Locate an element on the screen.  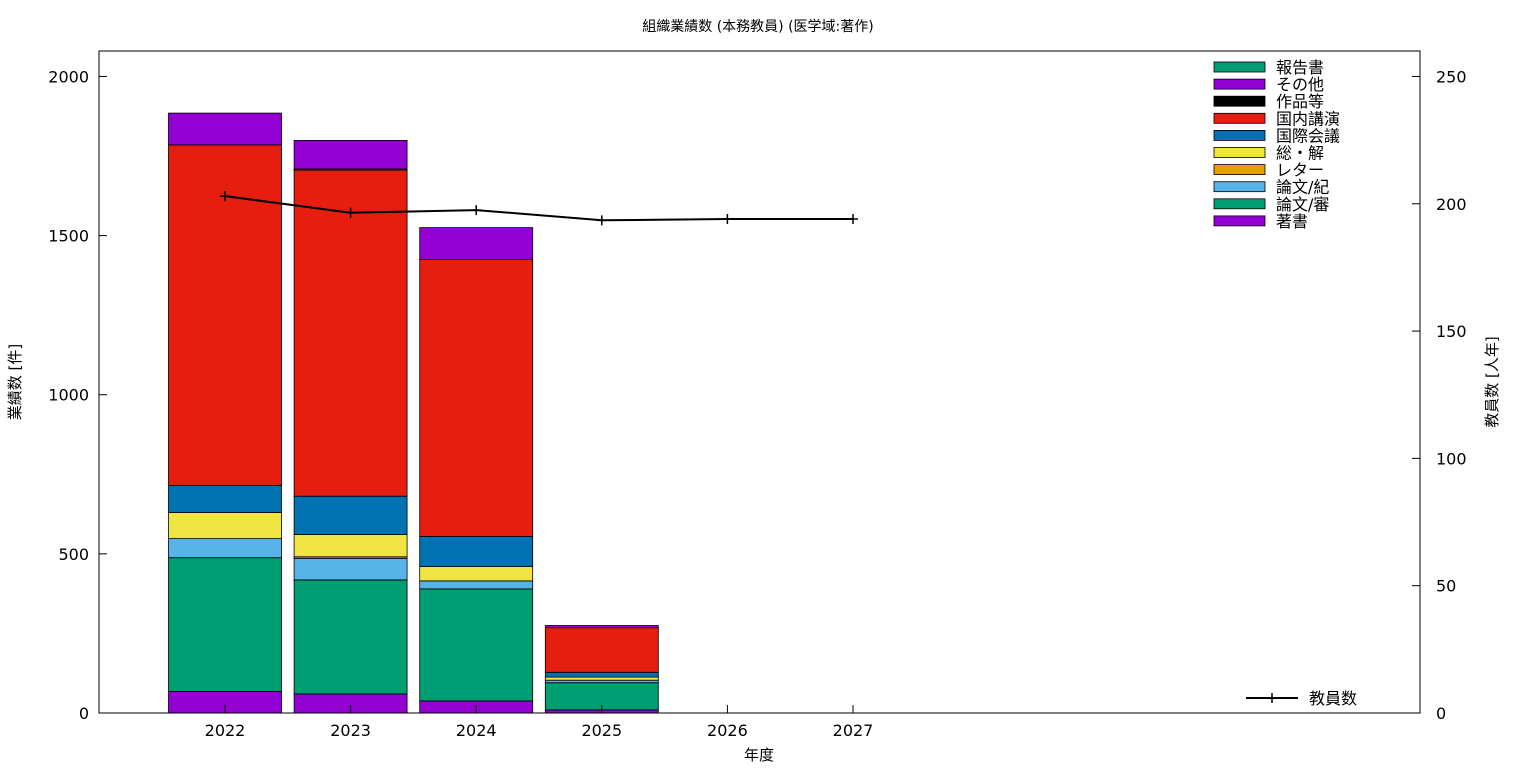
y-tick-label: 500 is located at coordinates (73, 554).